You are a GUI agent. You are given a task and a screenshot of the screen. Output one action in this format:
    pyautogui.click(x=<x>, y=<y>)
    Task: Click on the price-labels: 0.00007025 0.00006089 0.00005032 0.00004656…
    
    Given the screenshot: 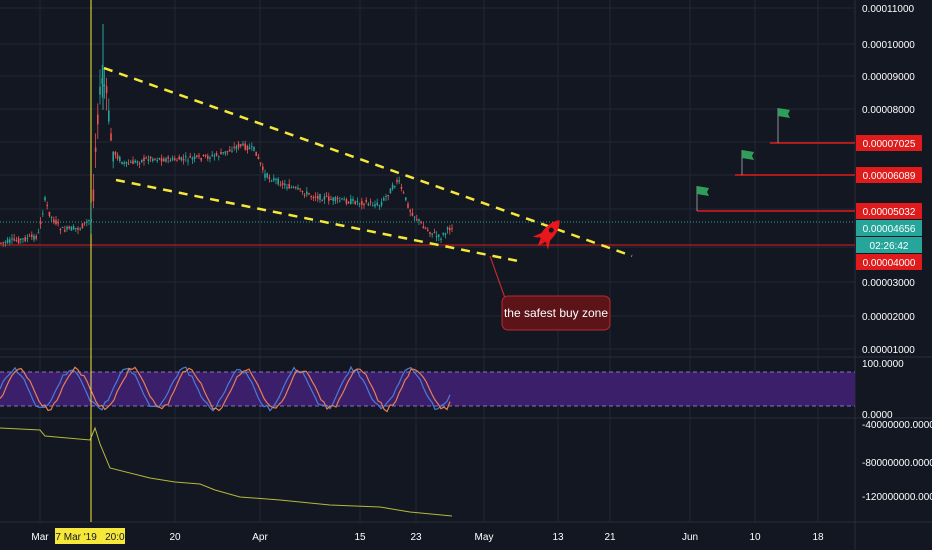 What is the action you would take?
    pyautogui.click(x=889, y=202)
    